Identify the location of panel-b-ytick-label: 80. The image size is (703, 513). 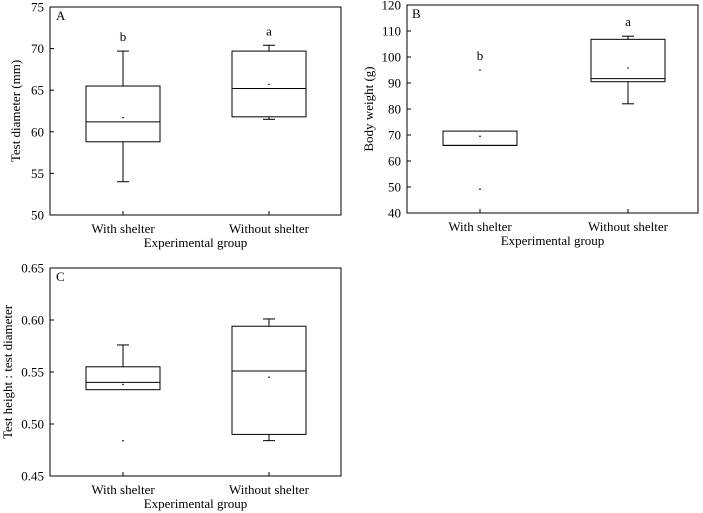
(394, 109).